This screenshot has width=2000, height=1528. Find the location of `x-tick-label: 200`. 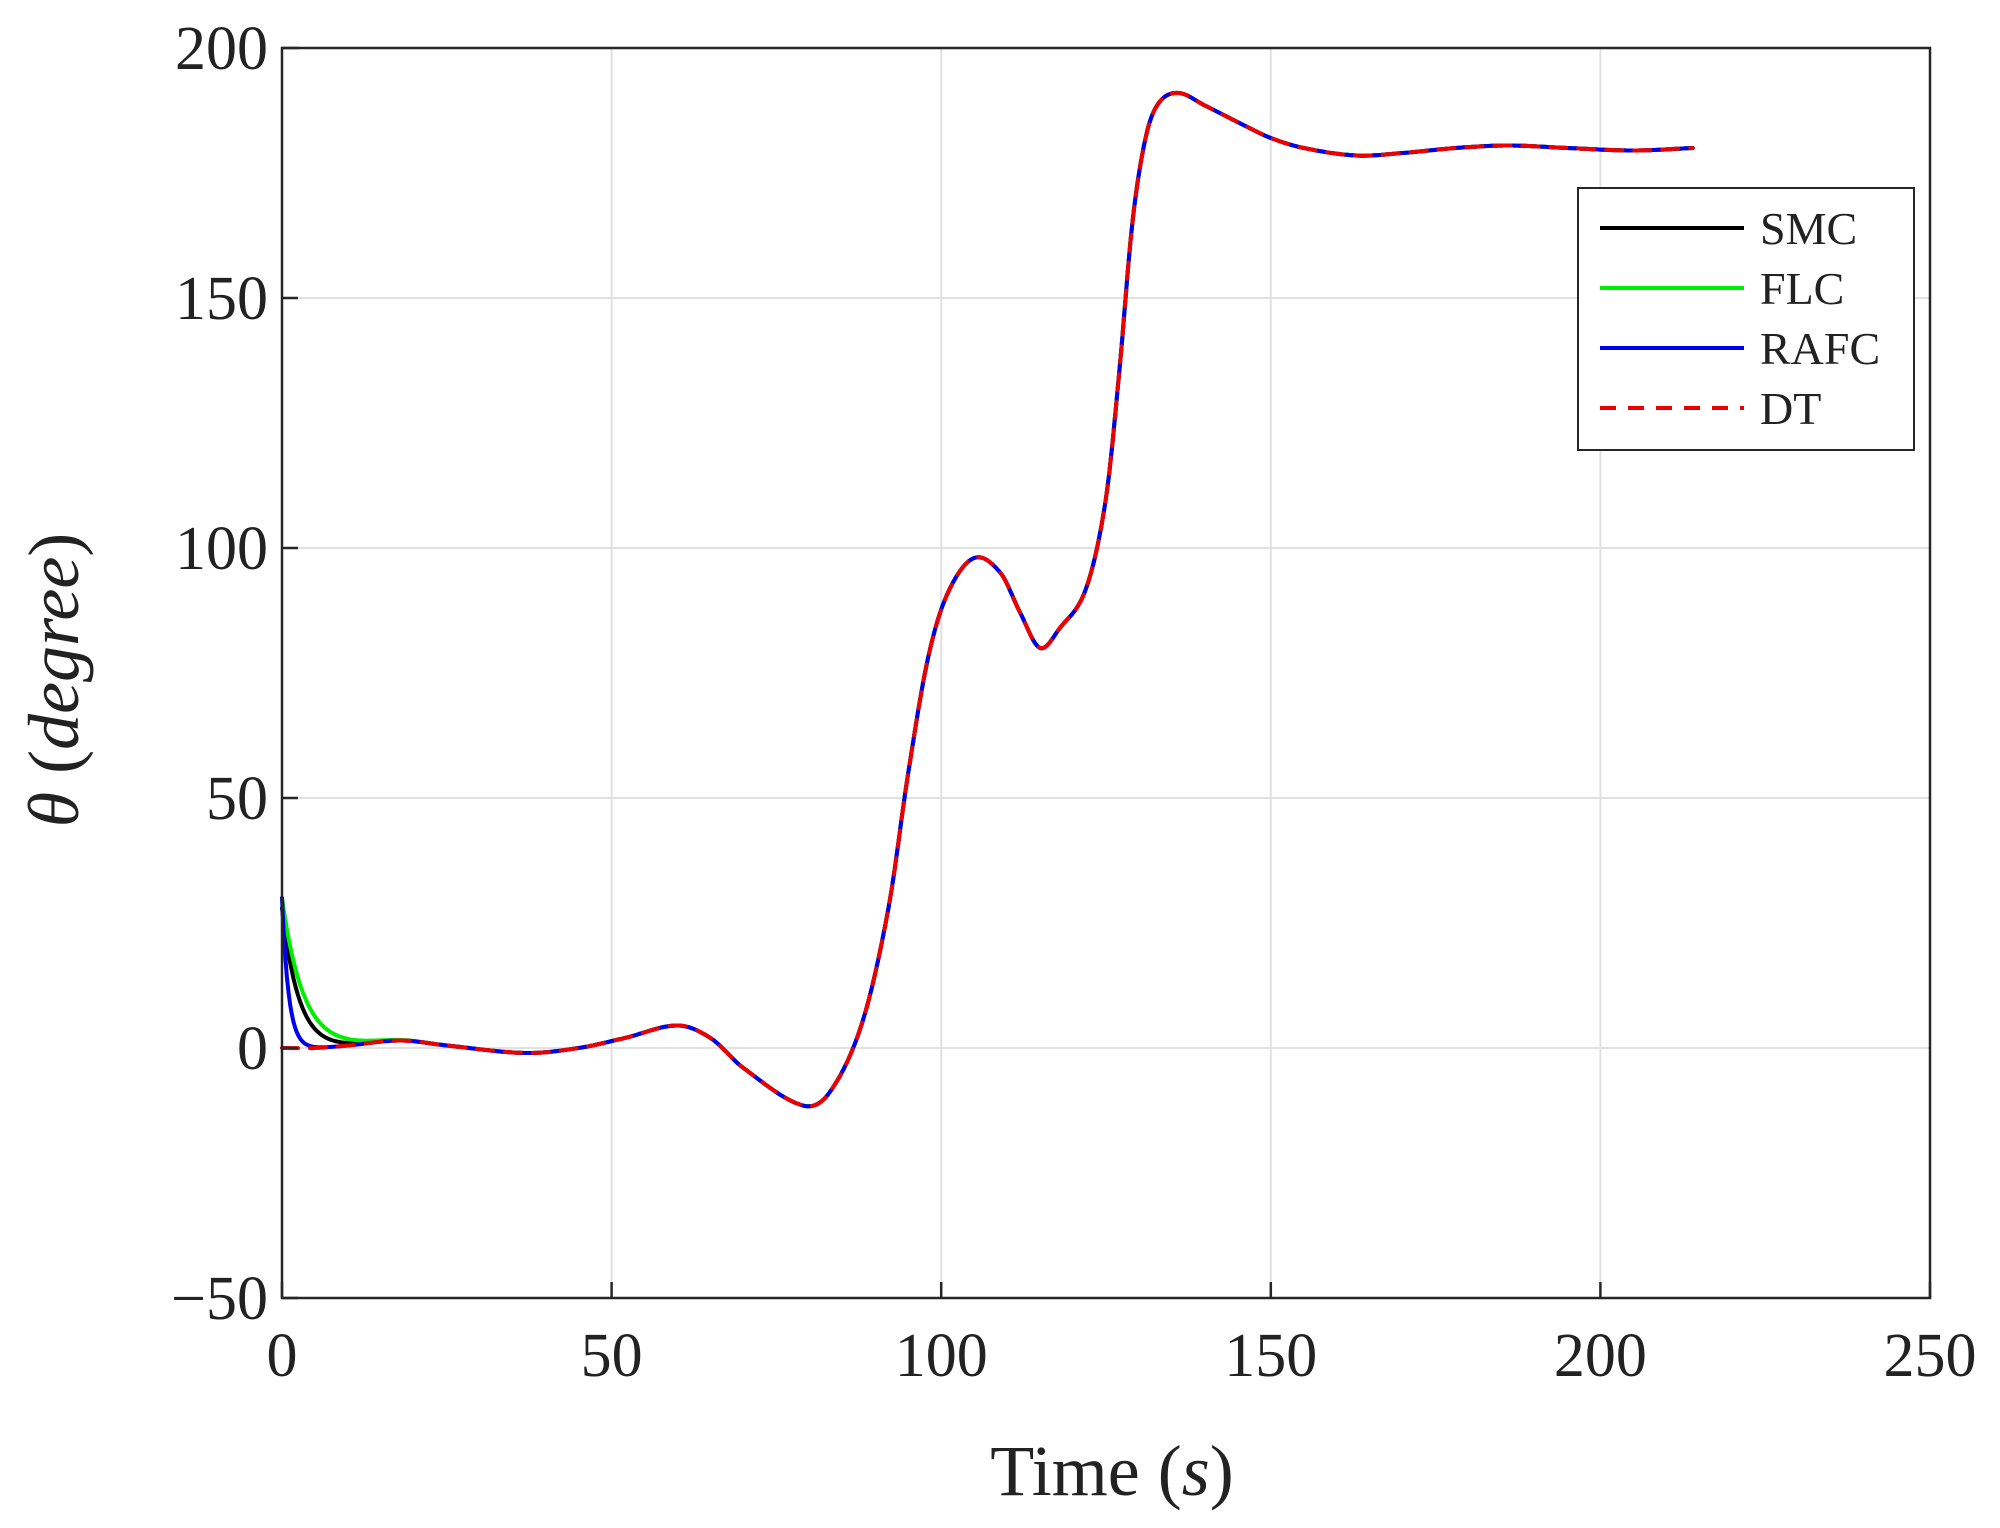

x-tick-label: 200 is located at coordinates (1600, 1356).